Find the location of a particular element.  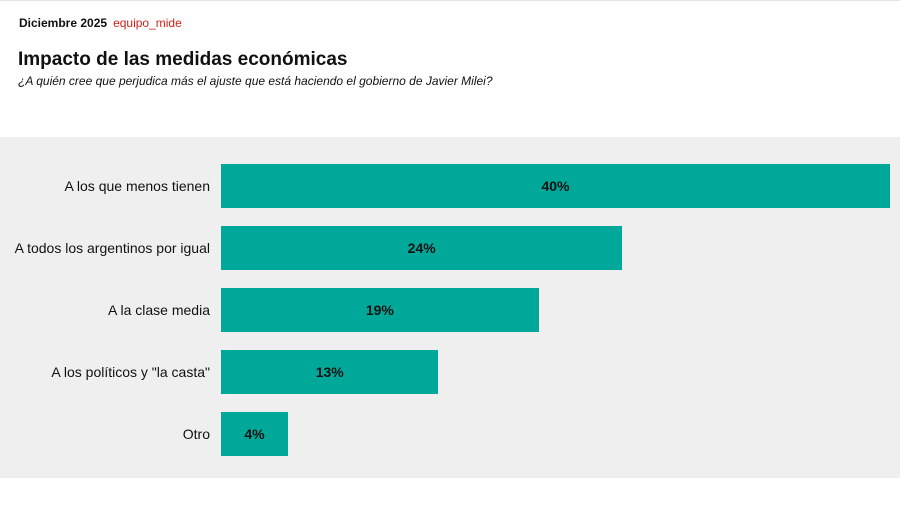

bar-row: A la clase media 19% is located at coordinates (450, 310).